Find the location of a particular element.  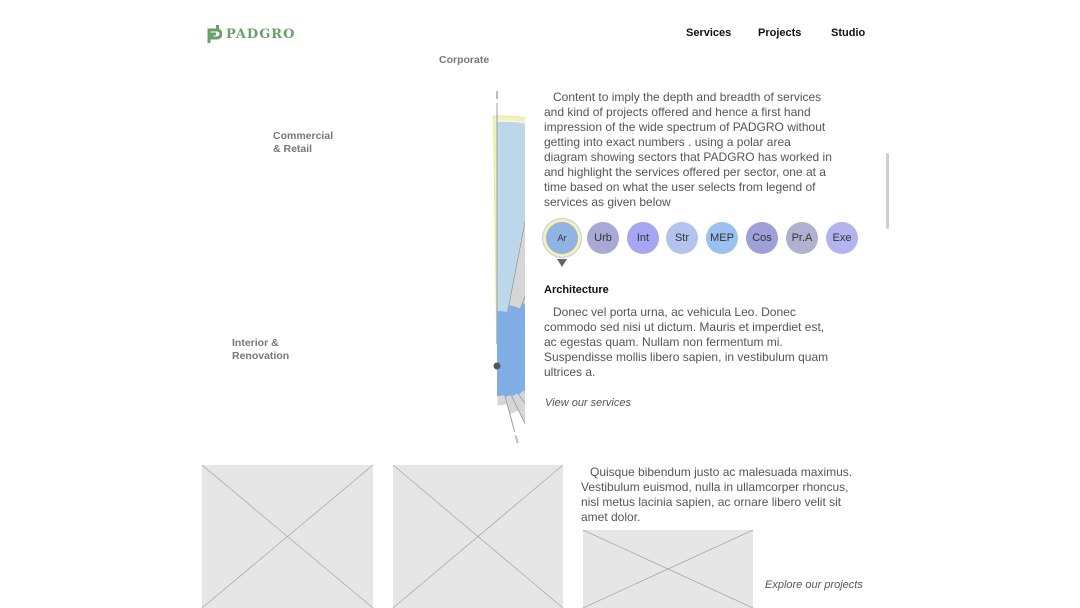

label-corporate: Corporate is located at coordinates (464, 60).